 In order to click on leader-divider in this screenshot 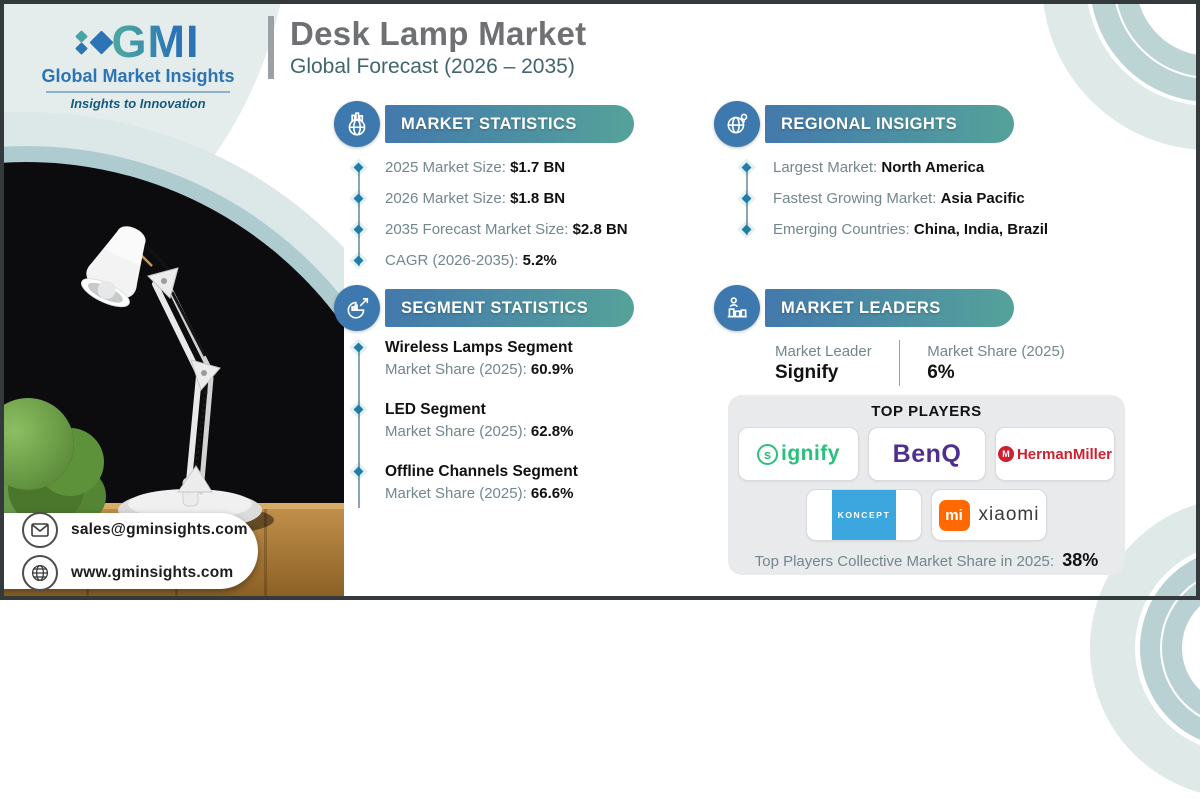, I will do `click(899, 363)`.